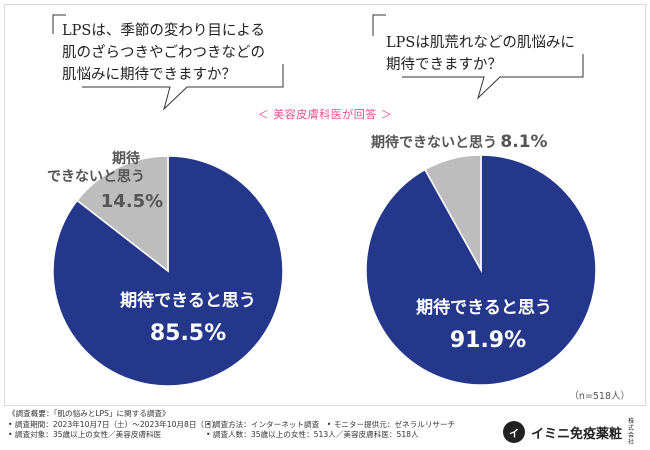 This screenshot has height=450, width=650. What do you see at coordinates (599, 396) in the screenshot?
I see `sample-size-label: （n=518人）` at bounding box center [599, 396].